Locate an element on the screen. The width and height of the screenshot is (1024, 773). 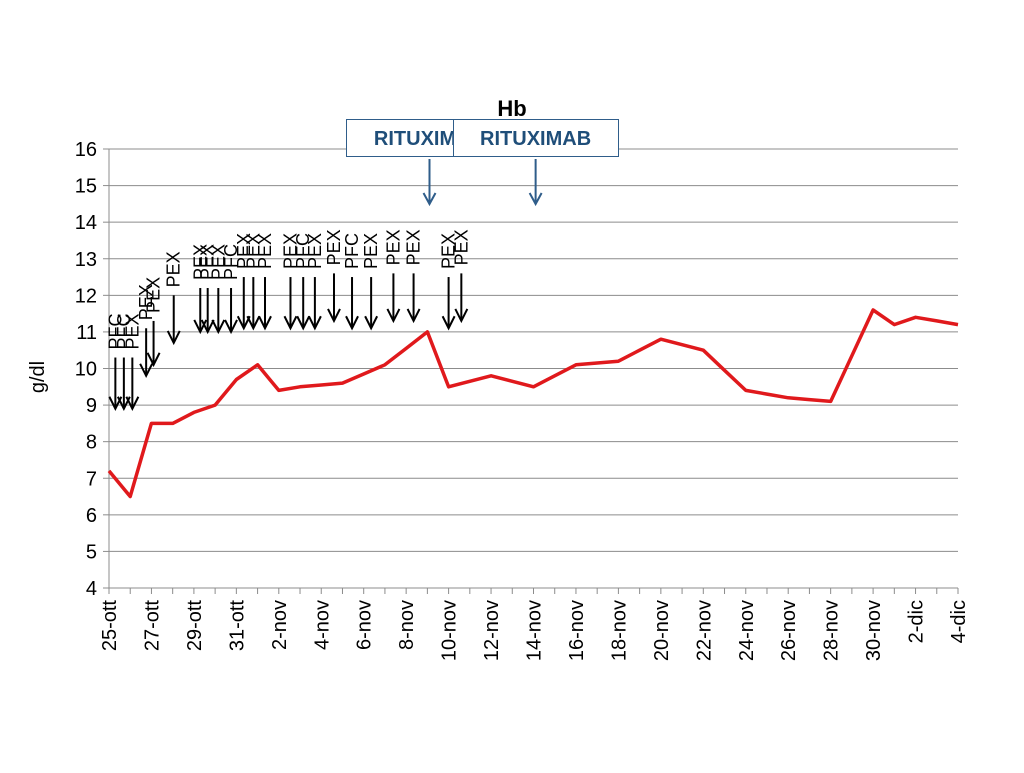
y-tick-label: 11 is located at coordinates (86, 333).